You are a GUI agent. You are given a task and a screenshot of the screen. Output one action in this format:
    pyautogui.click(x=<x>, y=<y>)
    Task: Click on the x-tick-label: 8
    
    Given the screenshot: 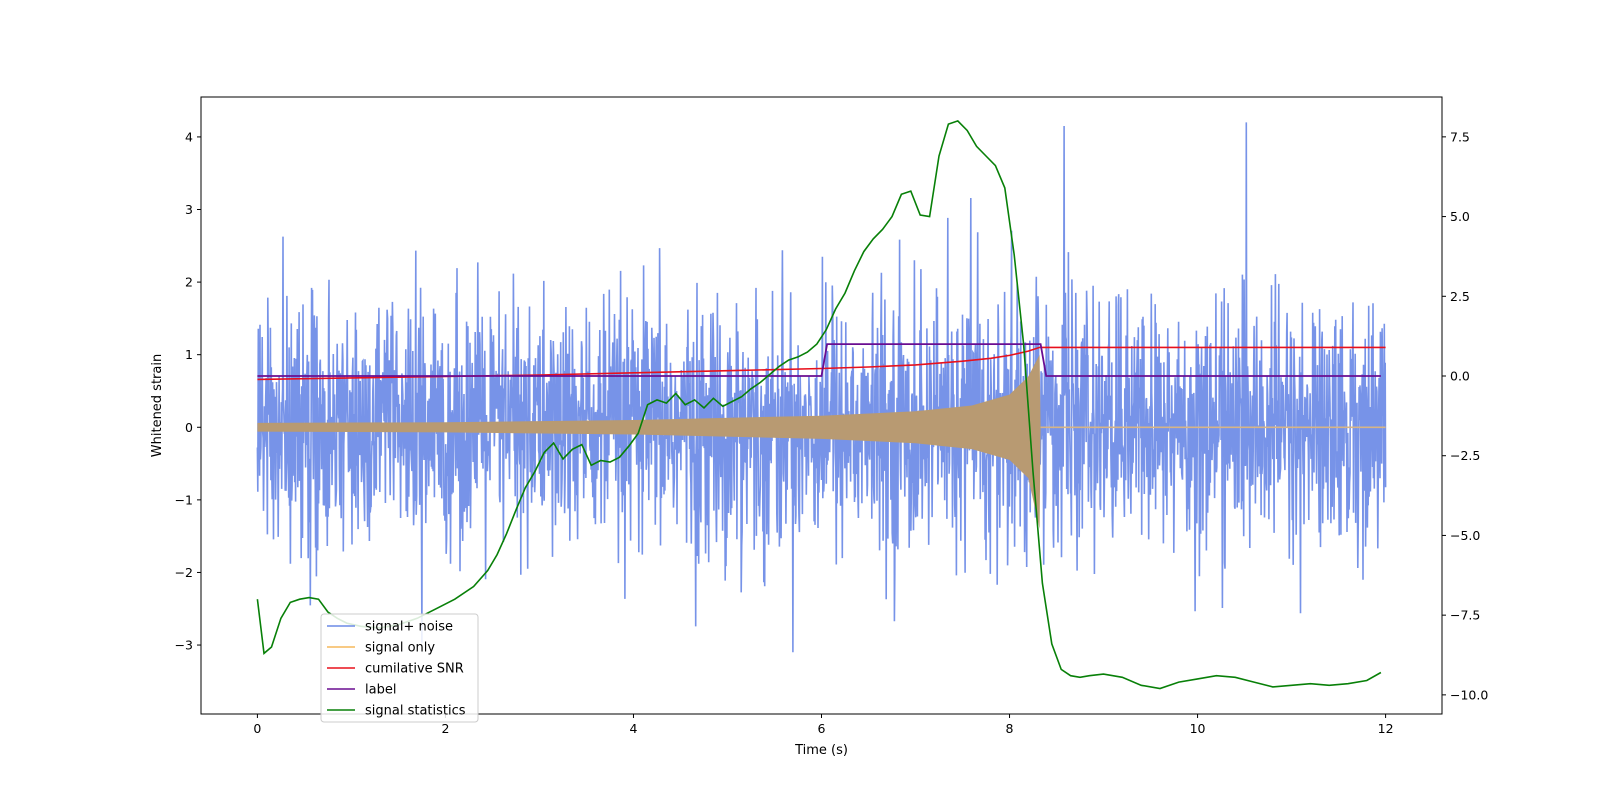 What is the action you would take?
    pyautogui.click(x=1010, y=728)
    